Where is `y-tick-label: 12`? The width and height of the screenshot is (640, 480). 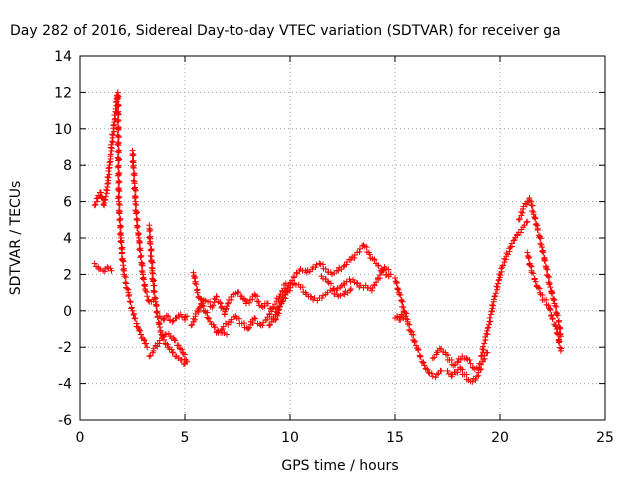
y-tick-label: 12 is located at coordinates (63, 93).